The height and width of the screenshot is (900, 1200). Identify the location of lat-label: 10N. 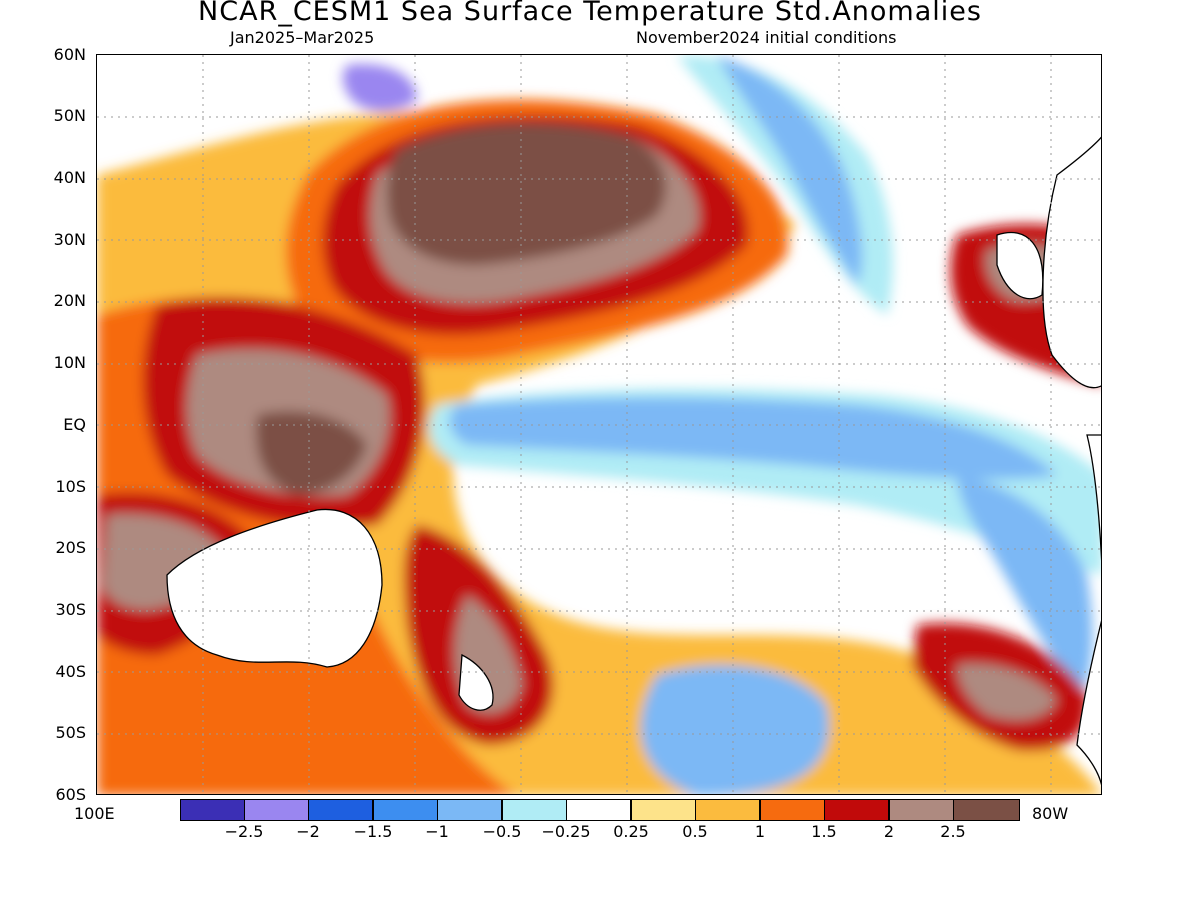
(69, 362).